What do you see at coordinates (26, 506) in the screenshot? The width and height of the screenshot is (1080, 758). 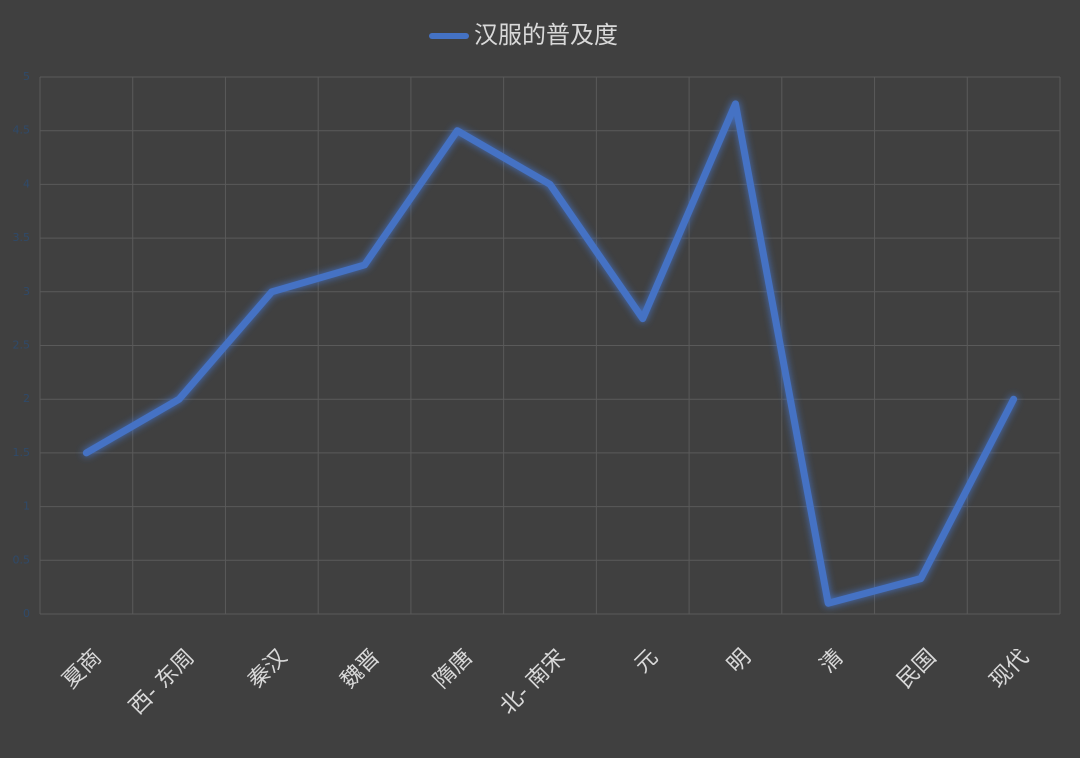 I see `y-tick-label: 1` at bounding box center [26, 506].